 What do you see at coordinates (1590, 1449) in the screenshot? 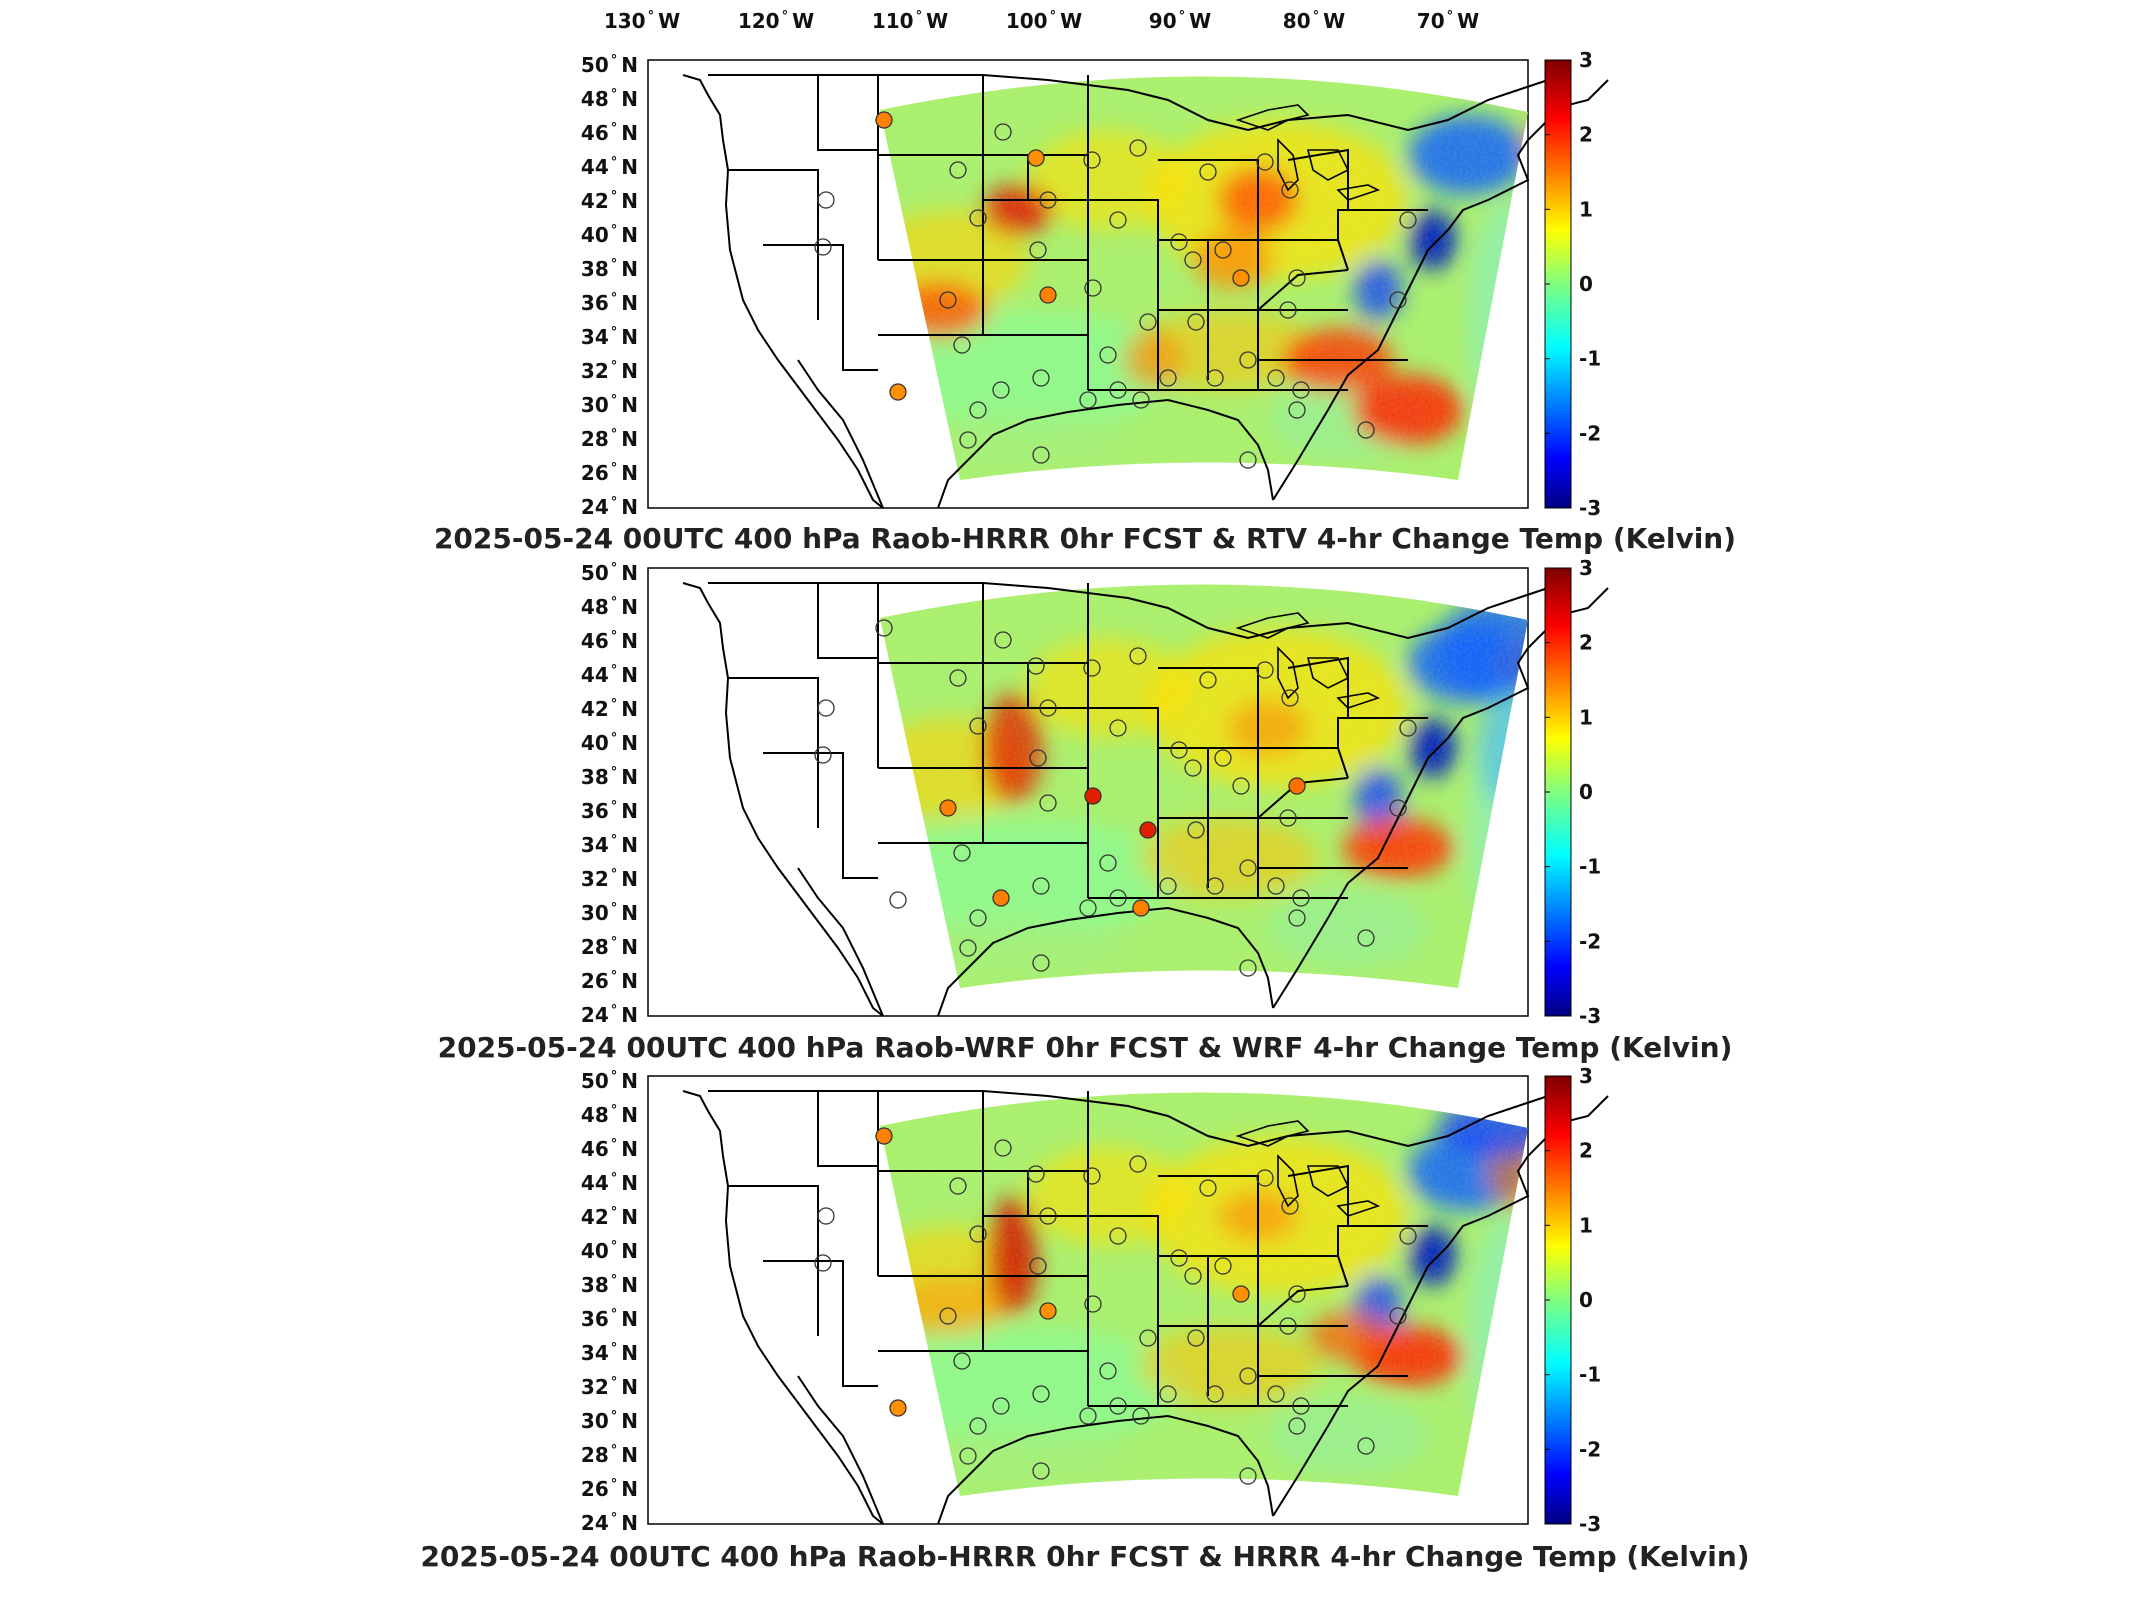
I see `colorbar-tick-label: -2` at bounding box center [1590, 1449].